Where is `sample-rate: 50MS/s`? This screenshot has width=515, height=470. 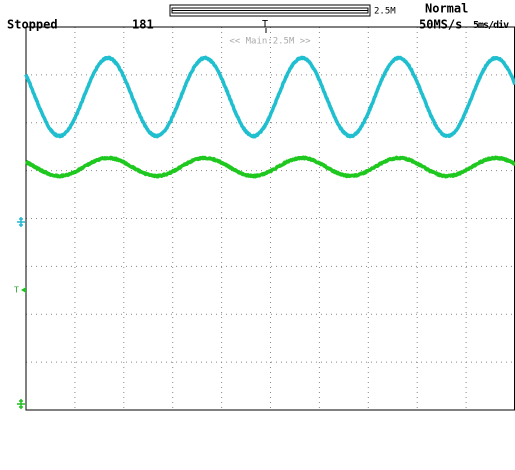
sample-rate: 50MS/s is located at coordinates (440, 25).